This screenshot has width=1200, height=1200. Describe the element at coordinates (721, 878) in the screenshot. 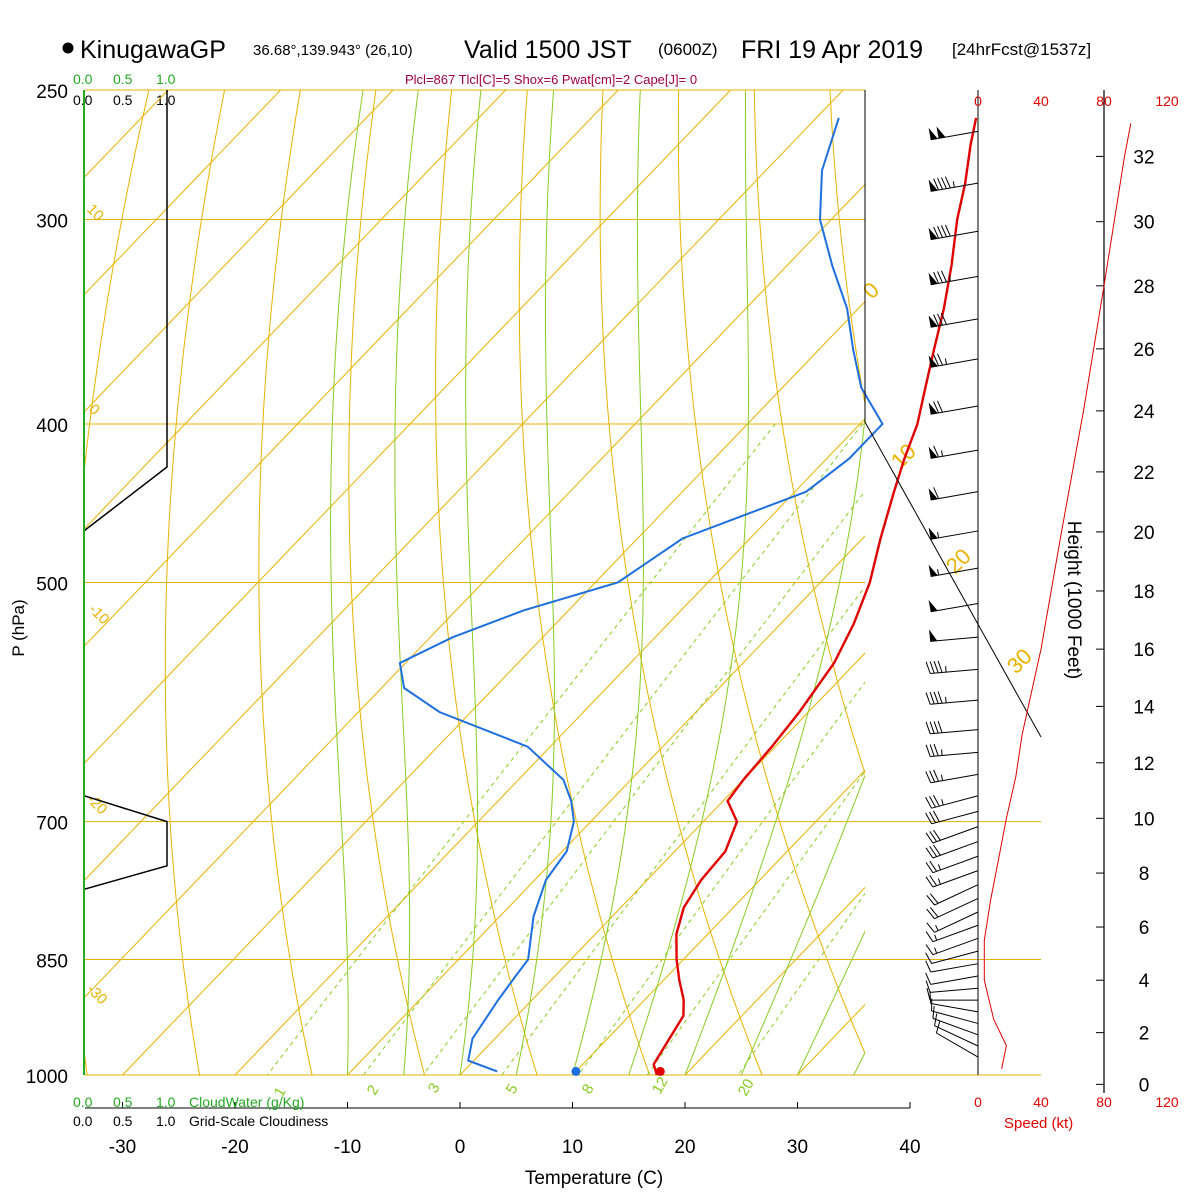

I see `mixing-ratio-line` at that location.